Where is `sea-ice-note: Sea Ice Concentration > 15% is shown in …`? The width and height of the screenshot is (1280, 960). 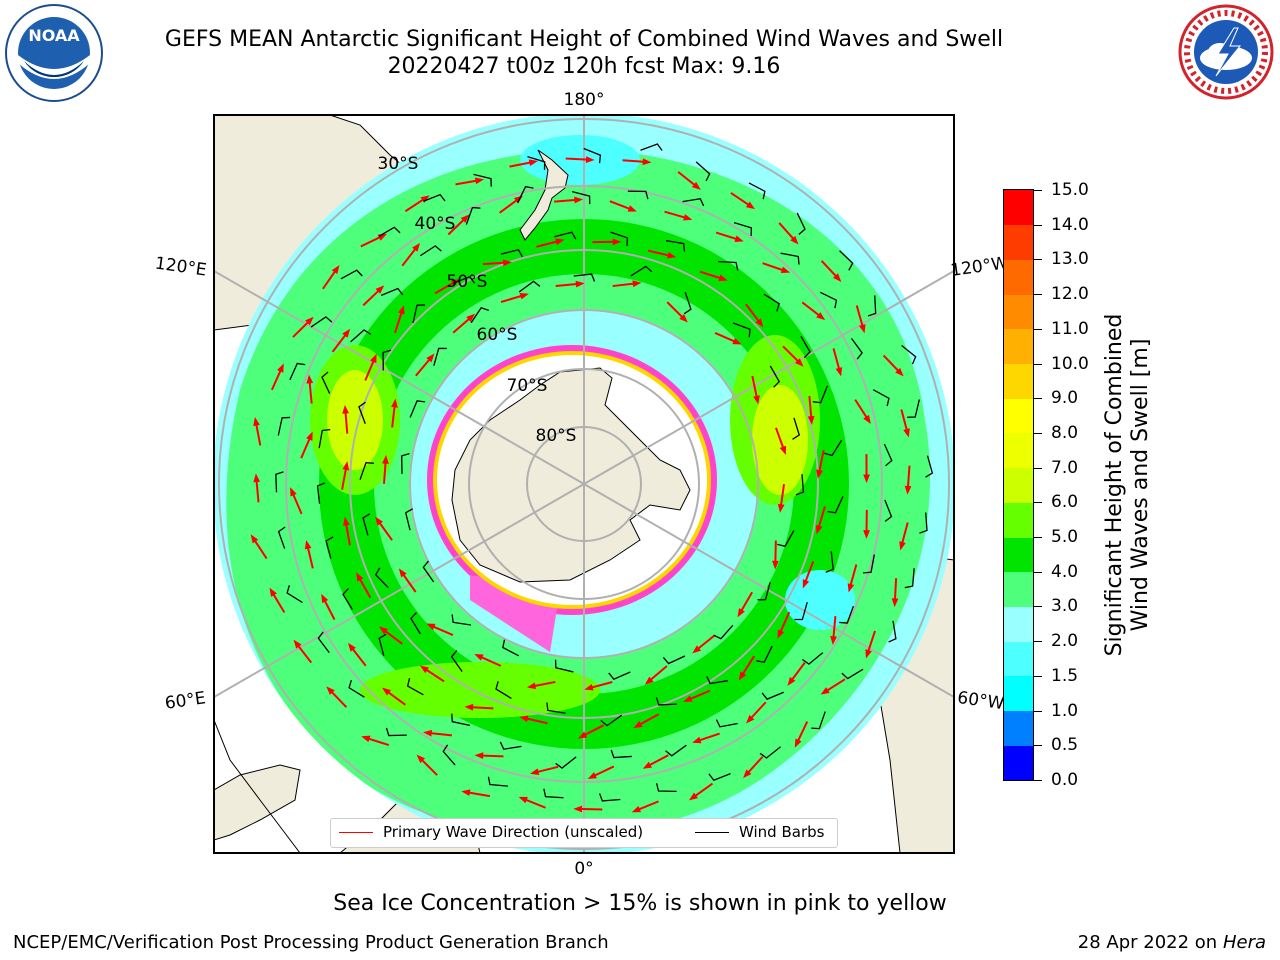
sea-ice-note: Sea Ice Concentration > 15% is shown in … is located at coordinates (640, 903).